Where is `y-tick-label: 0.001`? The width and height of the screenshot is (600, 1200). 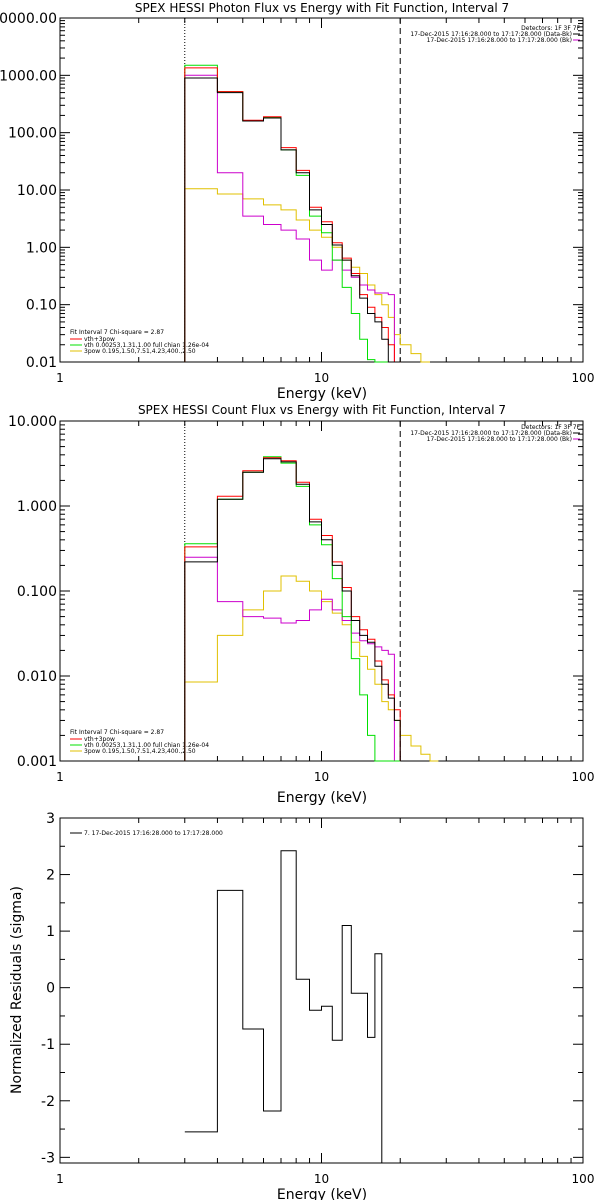 y-tick-label: 0.001 is located at coordinates (37, 762).